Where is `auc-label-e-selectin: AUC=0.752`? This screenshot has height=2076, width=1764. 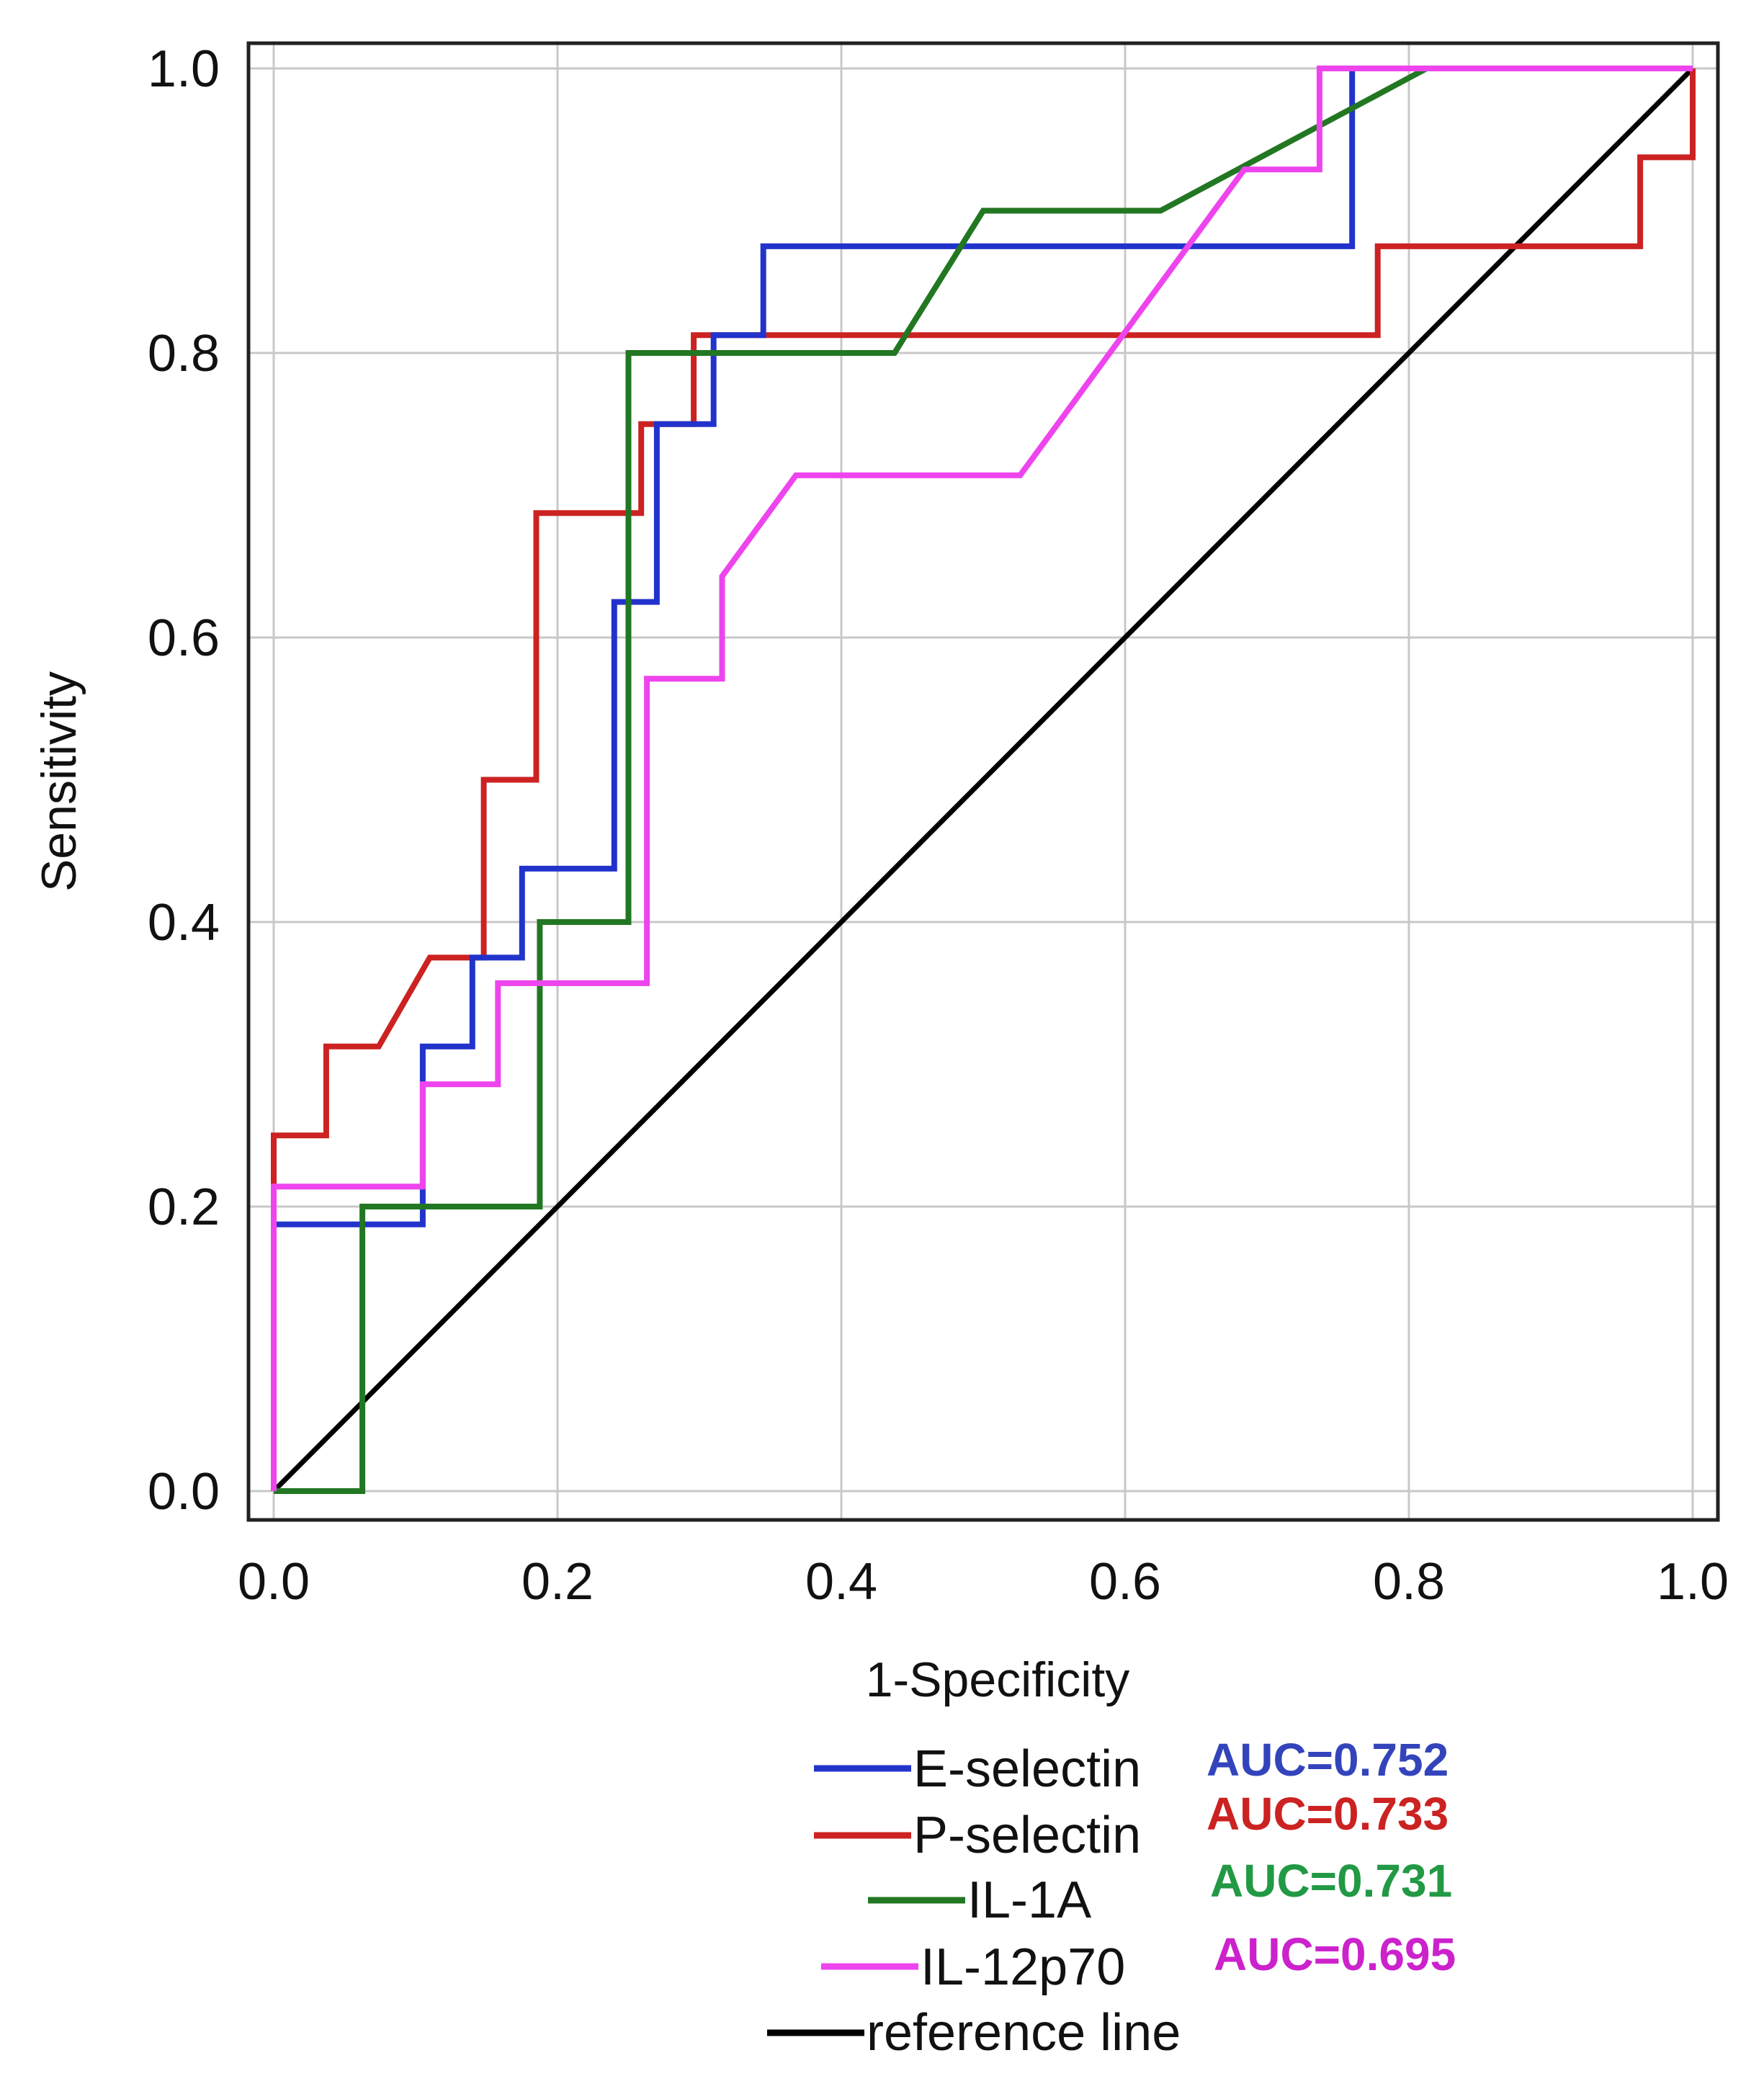 auc-label-e-selectin: AUC=0.752 is located at coordinates (1328, 1760).